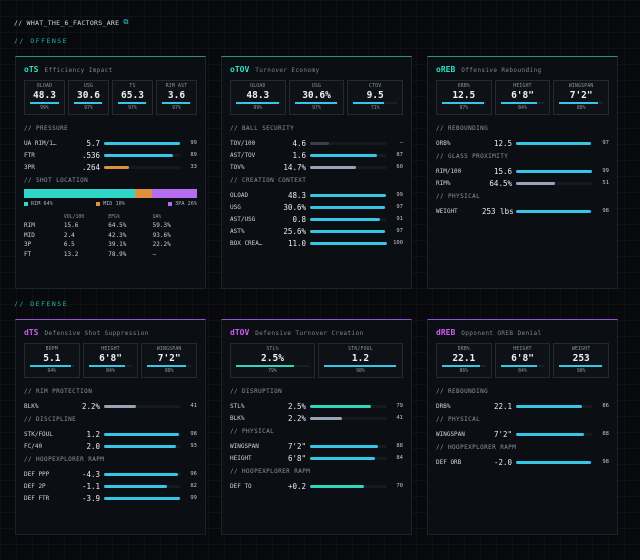  What do you see at coordinates (464, 360) in the screenshot?
I see `stat-tile: DRB% 22.1 86%` at bounding box center [464, 360].